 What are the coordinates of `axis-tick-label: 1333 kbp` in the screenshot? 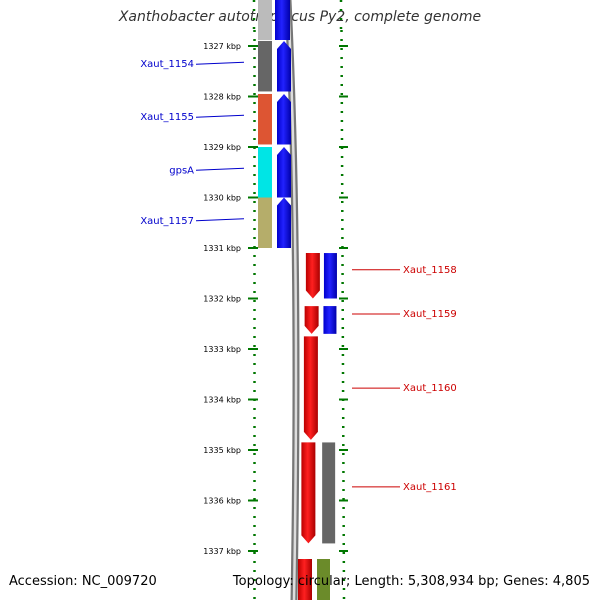 It's located at (222, 349).